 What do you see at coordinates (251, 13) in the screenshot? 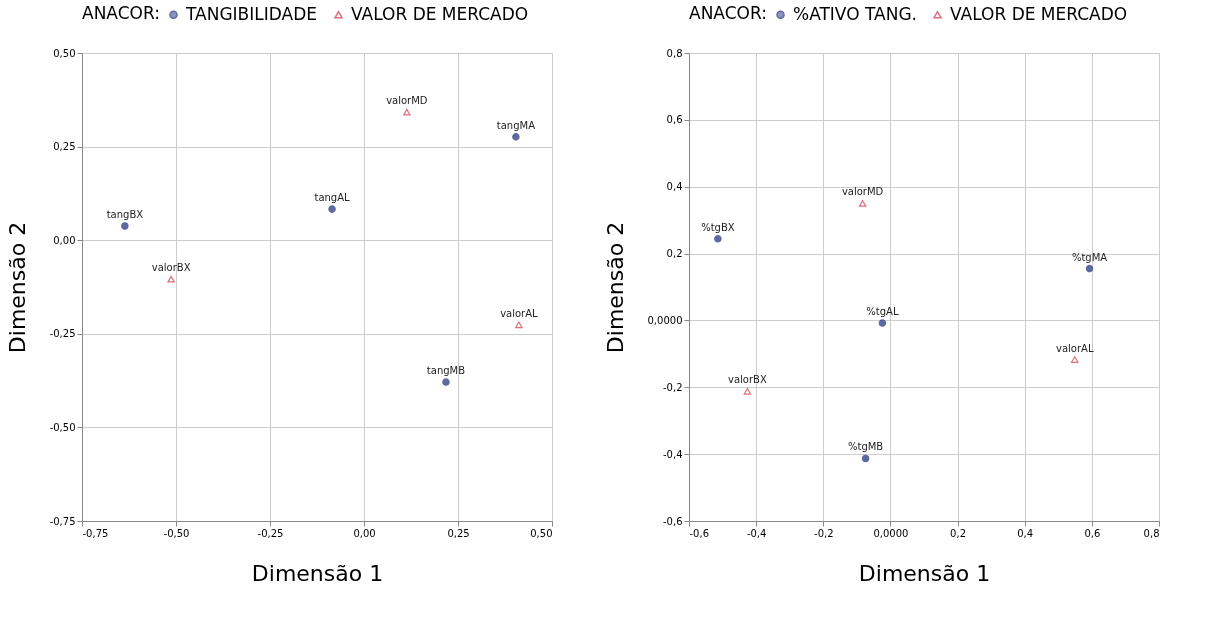
I see `legend-label: TANGIBILIDADE` at bounding box center [251, 13].